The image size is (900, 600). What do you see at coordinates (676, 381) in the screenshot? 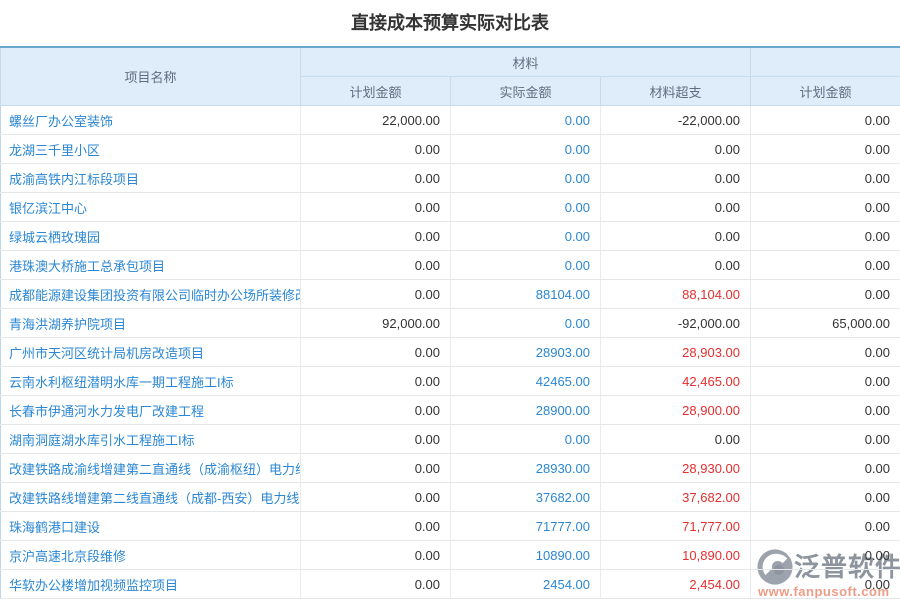
I see `material-overspend-cell: 42,465.00` at bounding box center [676, 381].